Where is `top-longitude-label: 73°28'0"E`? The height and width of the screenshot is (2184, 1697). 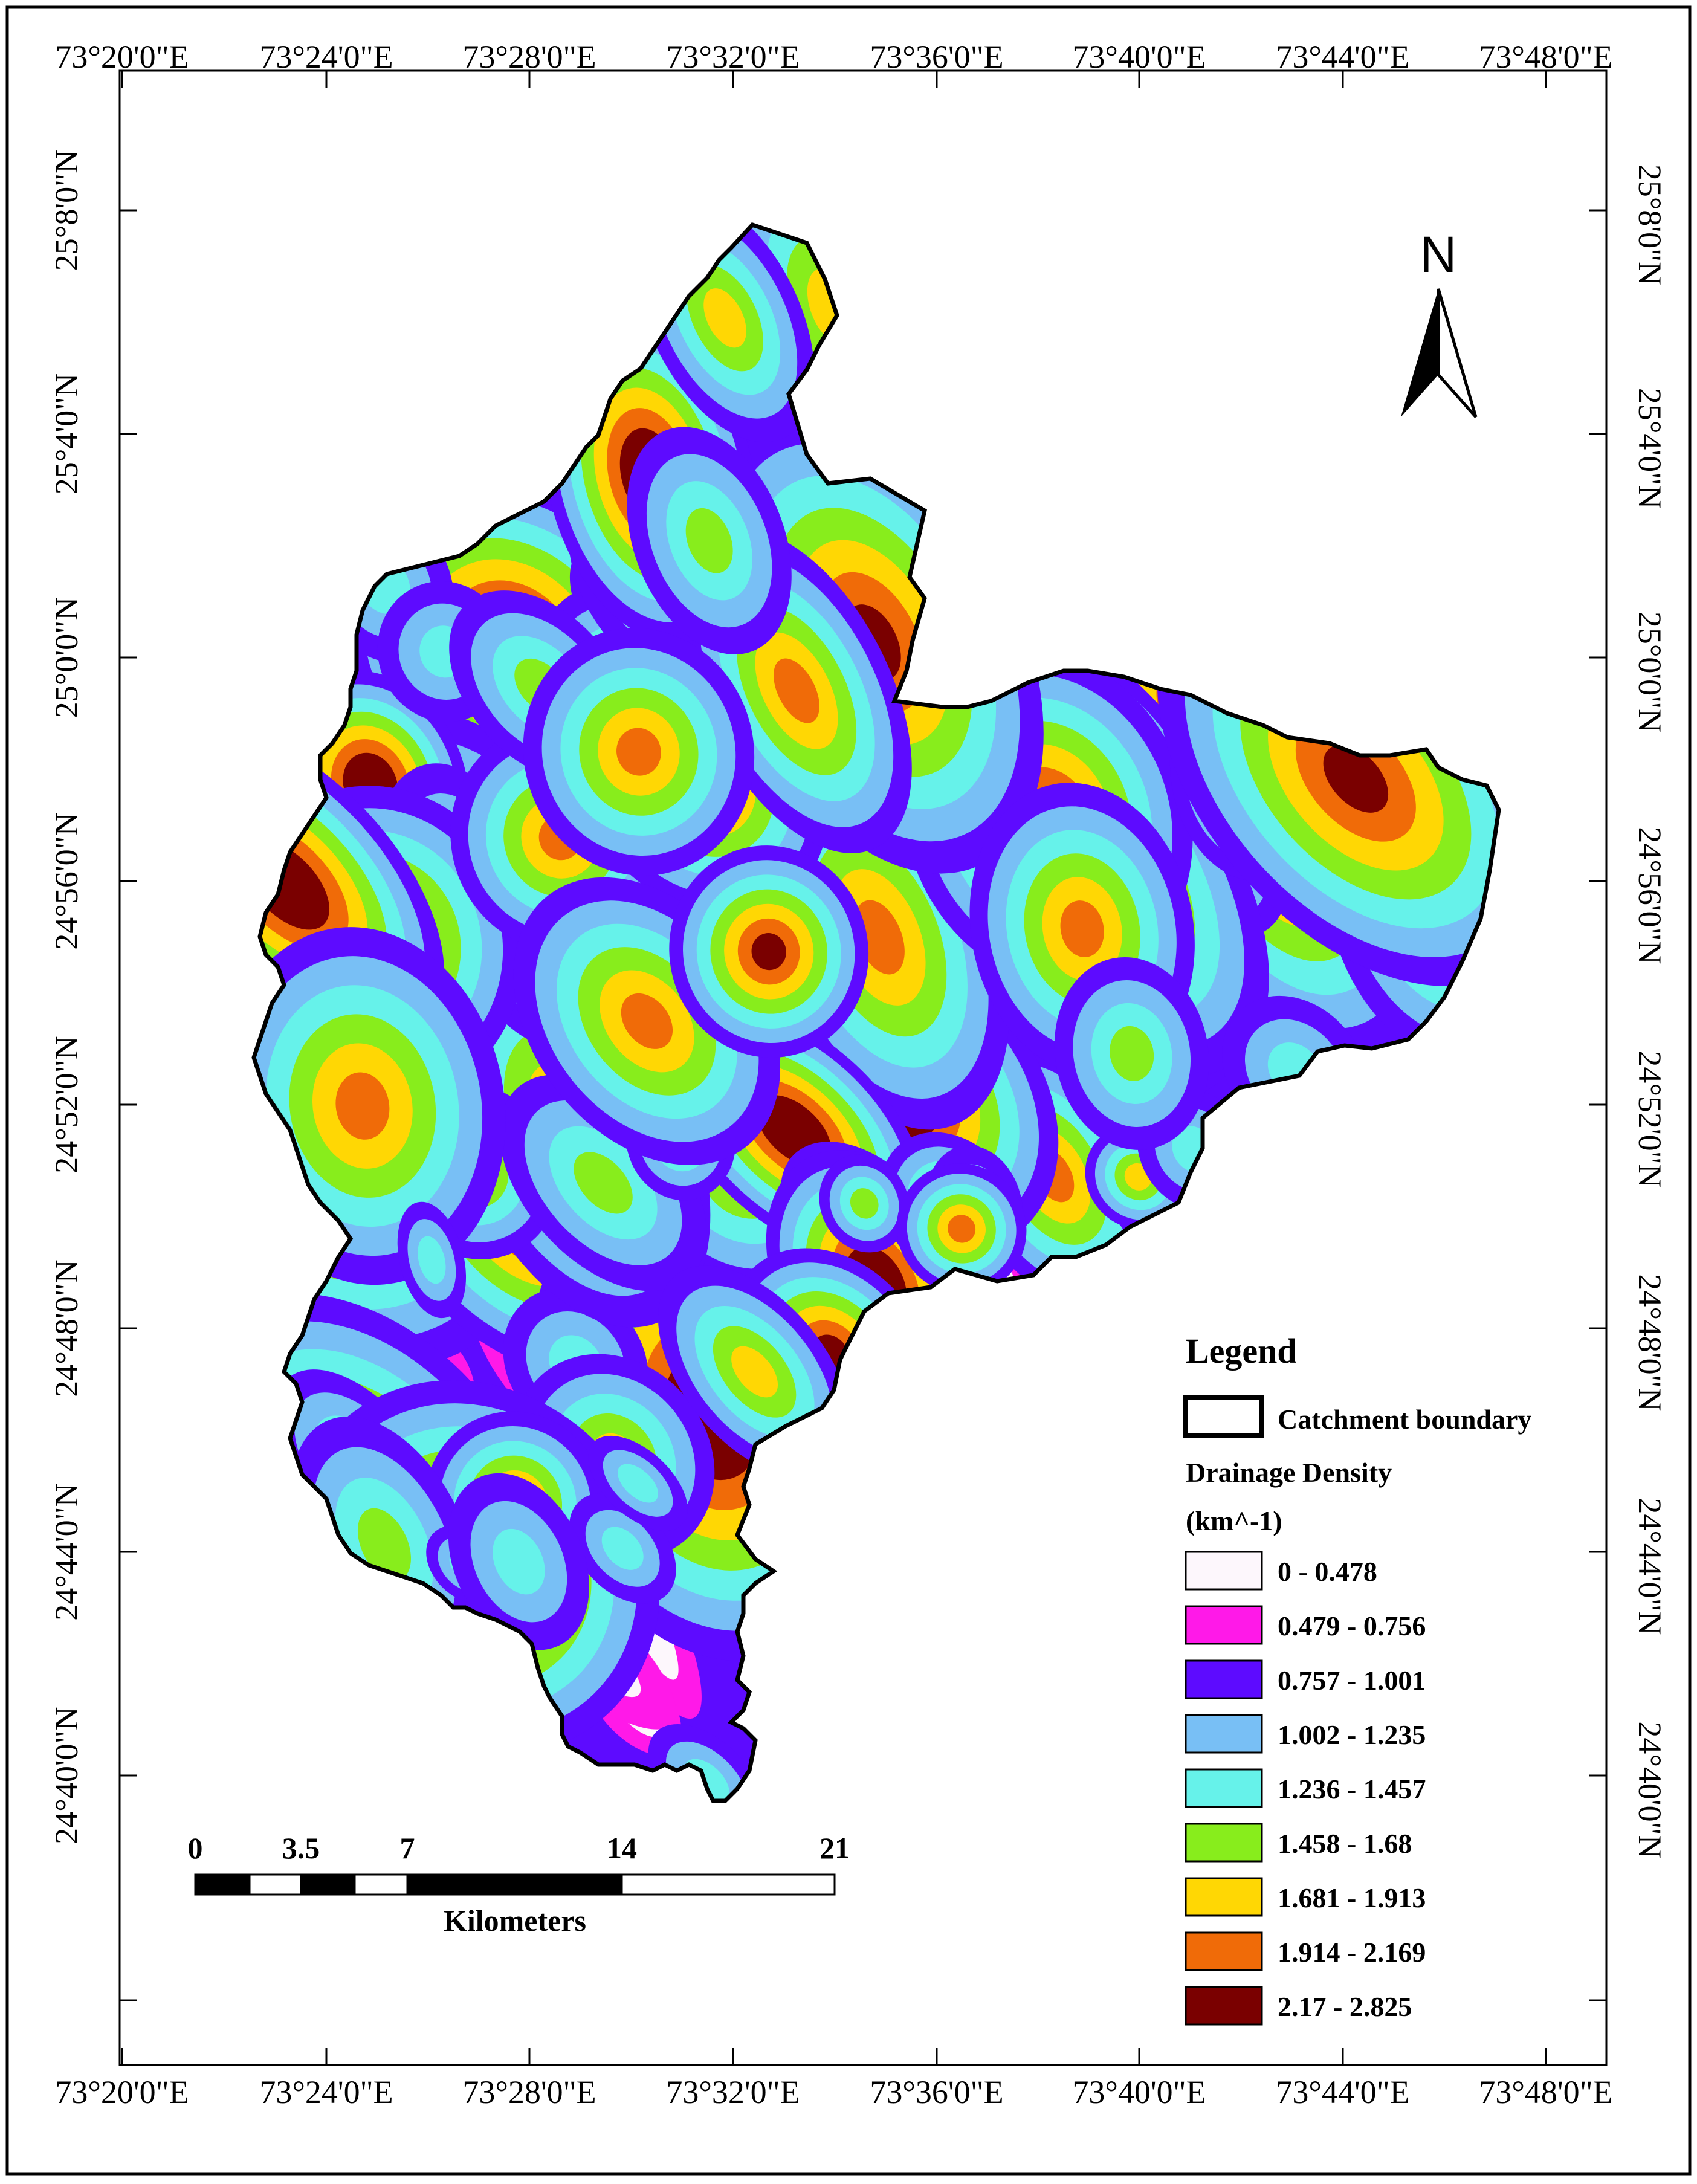
top-longitude-label: 73°28'0"E is located at coordinates (529, 57).